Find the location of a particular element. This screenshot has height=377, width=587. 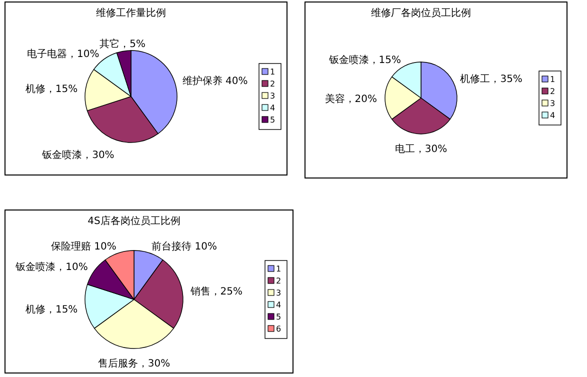

data-label: 前台接待 10% is located at coordinates (185, 246).